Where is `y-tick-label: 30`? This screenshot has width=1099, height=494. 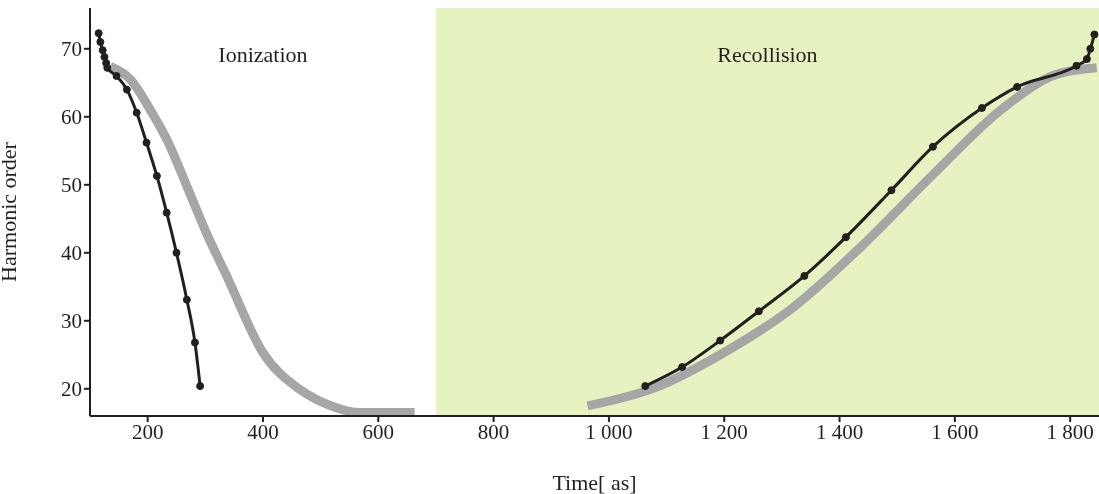 y-tick-label: 30 is located at coordinates (71, 321).